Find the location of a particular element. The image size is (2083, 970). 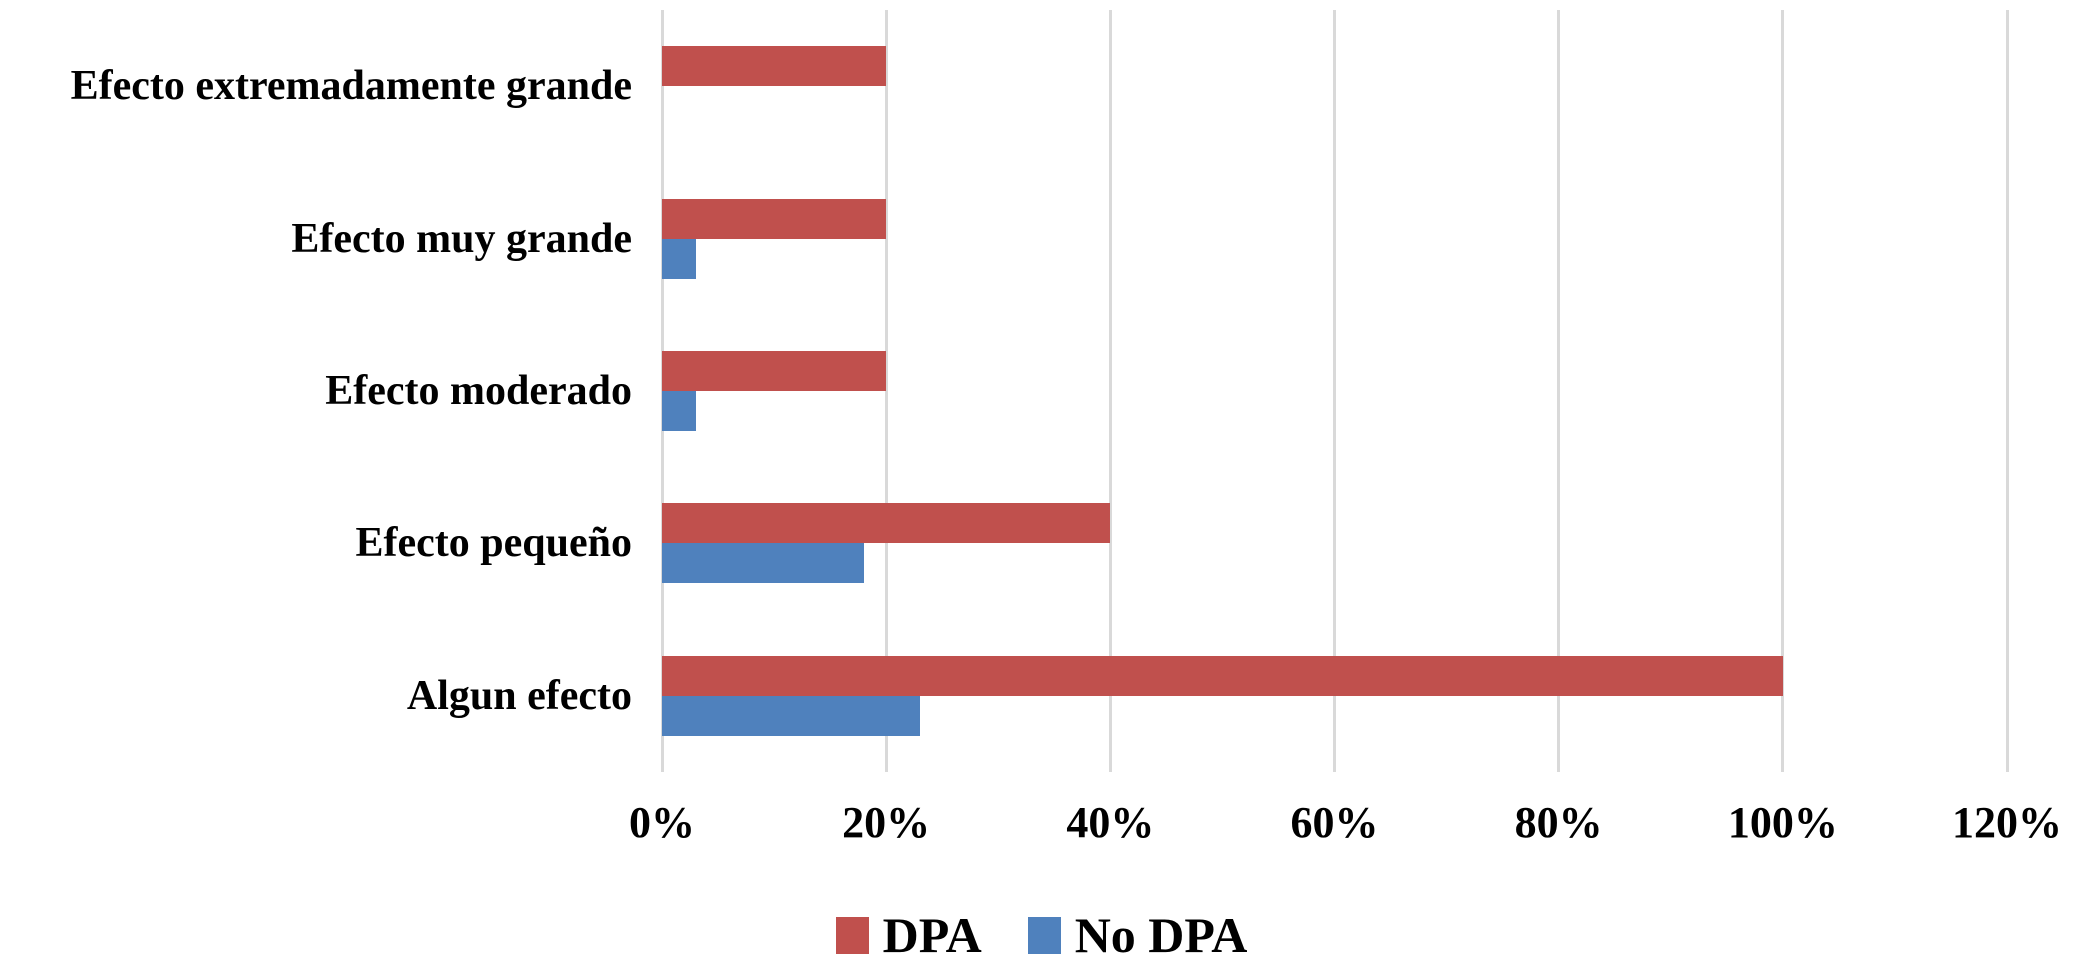

legend: DPA No DPA is located at coordinates (1041, 935).